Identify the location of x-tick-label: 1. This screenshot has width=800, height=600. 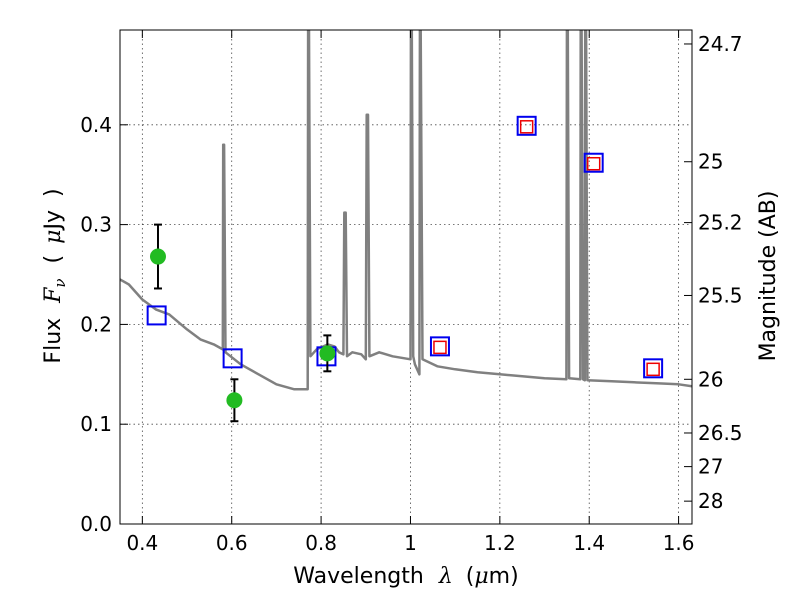
(410, 543).